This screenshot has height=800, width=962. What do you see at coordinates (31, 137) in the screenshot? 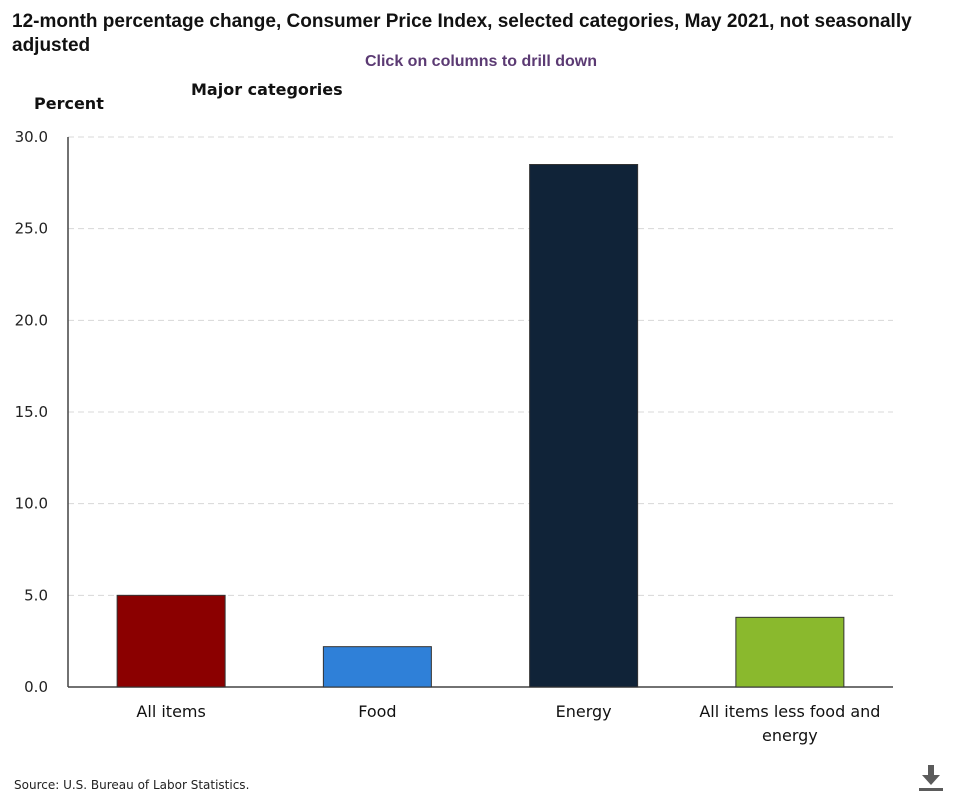
I see `y-tick-label: 30.0` at bounding box center [31, 137].